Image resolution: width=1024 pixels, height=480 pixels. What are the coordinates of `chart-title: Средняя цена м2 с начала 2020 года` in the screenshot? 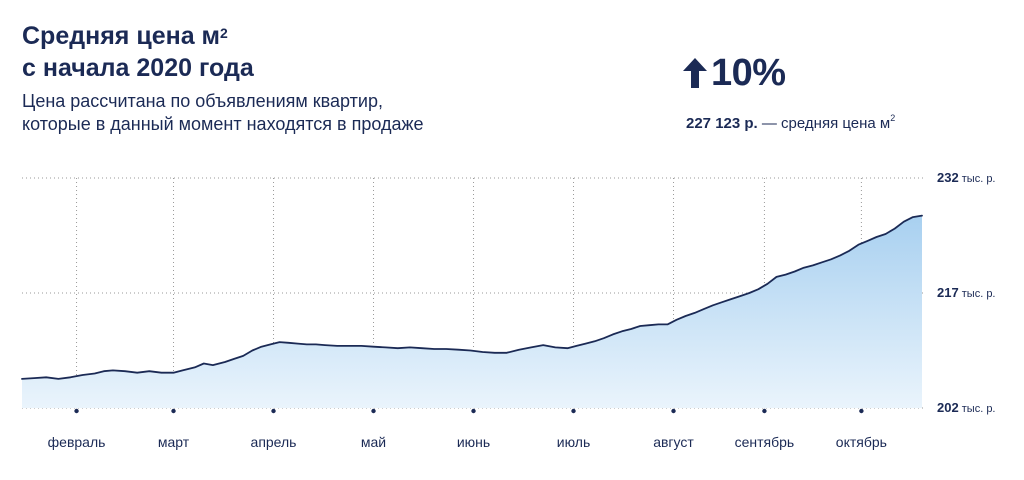 It's located at (138, 52).